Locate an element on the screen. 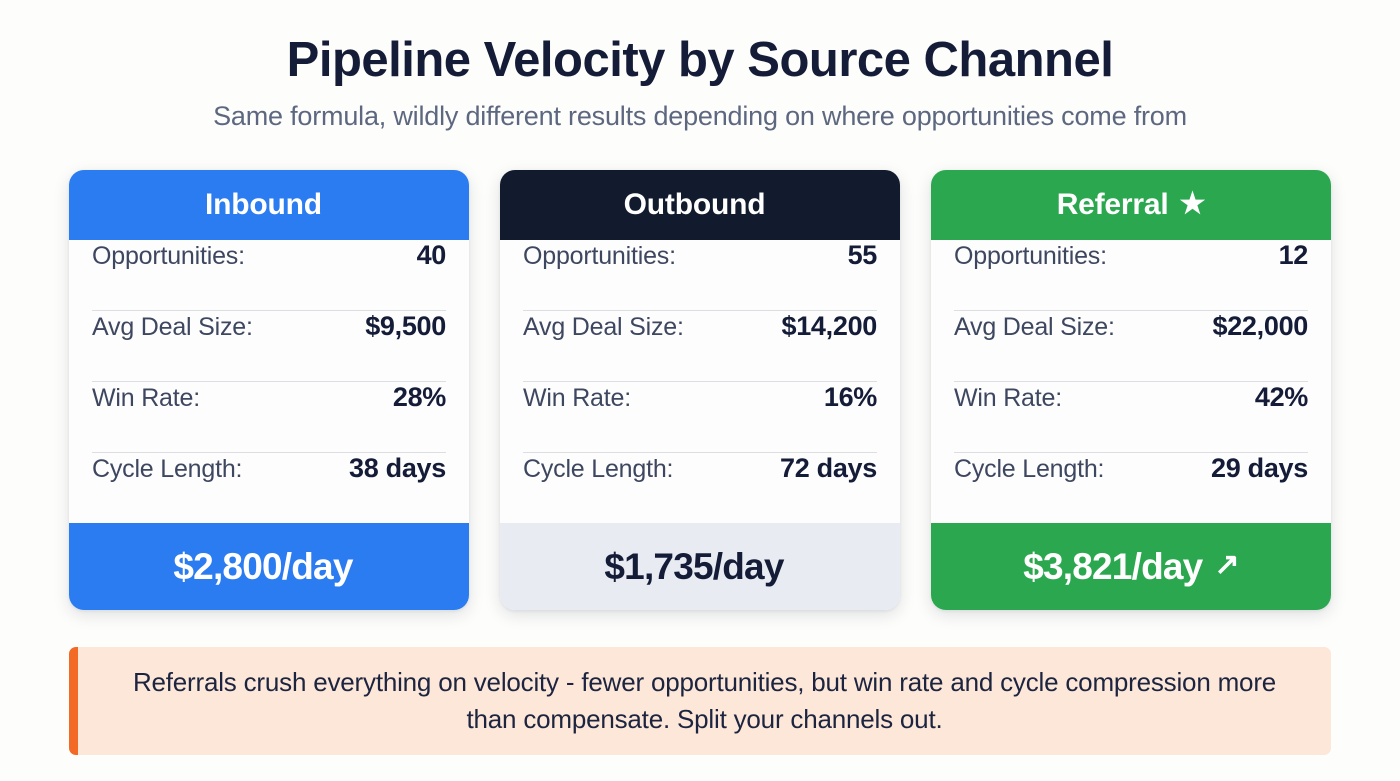 This screenshot has width=1400, height=781. metric-value: $14,200 is located at coordinates (829, 326).